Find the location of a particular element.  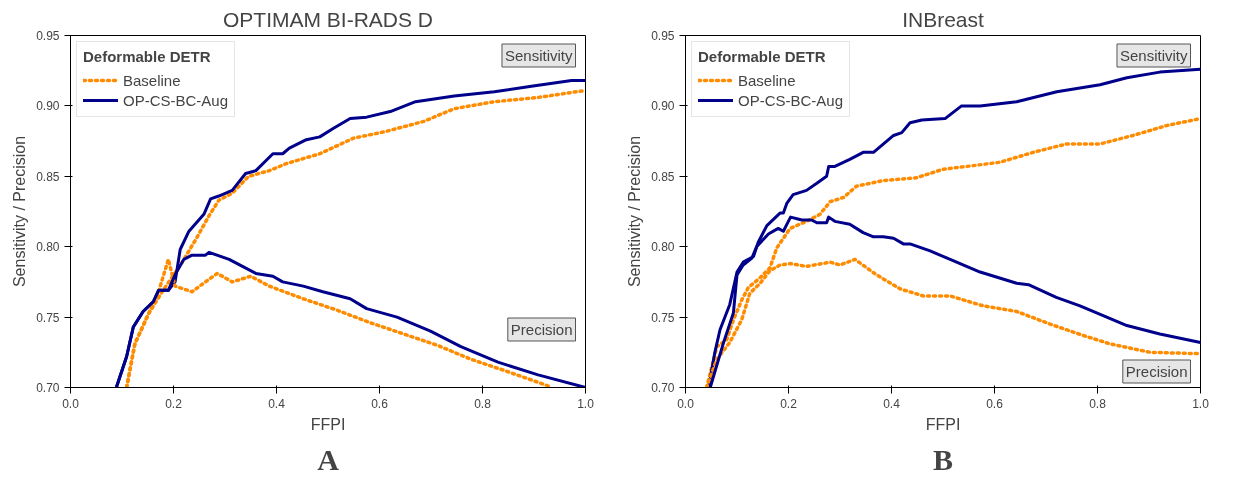

text: A is located at coordinates (328, 459).